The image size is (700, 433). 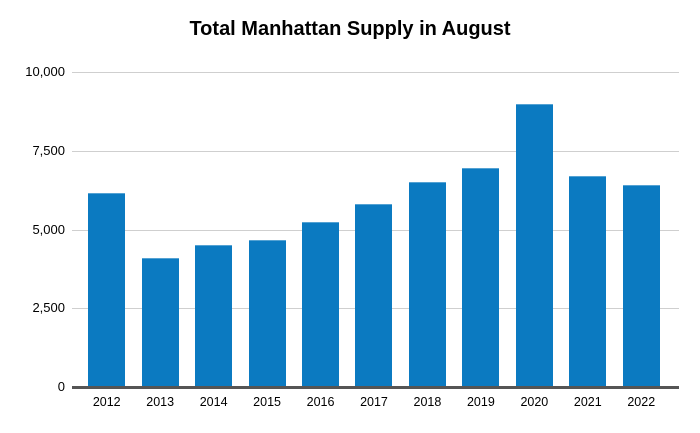 What do you see at coordinates (214, 316) in the screenshot?
I see `bar-2014` at bounding box center [214, 316].